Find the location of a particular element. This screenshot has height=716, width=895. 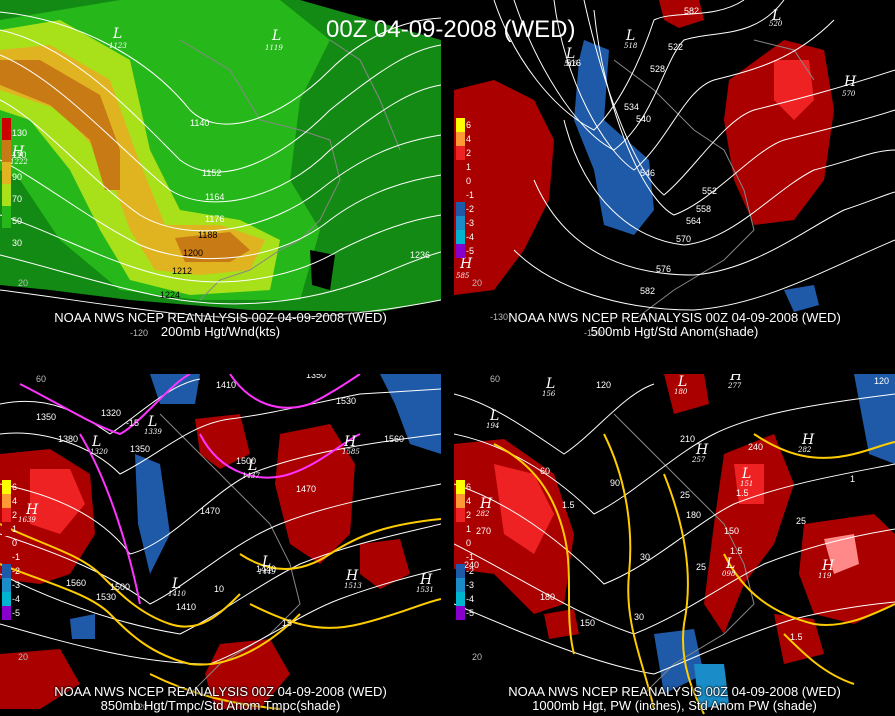

contour-label: 30 is located at coordinates (645, 557).